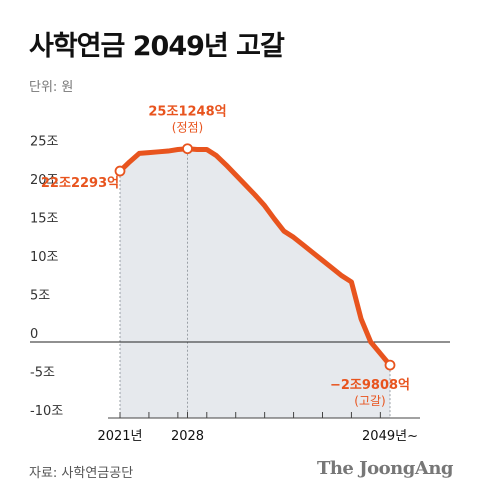 Image resolution: width=480 pixels, height=502 pixels. I want to click on chart-title: 사학연금 2049년 고갈, so click(157, 46).